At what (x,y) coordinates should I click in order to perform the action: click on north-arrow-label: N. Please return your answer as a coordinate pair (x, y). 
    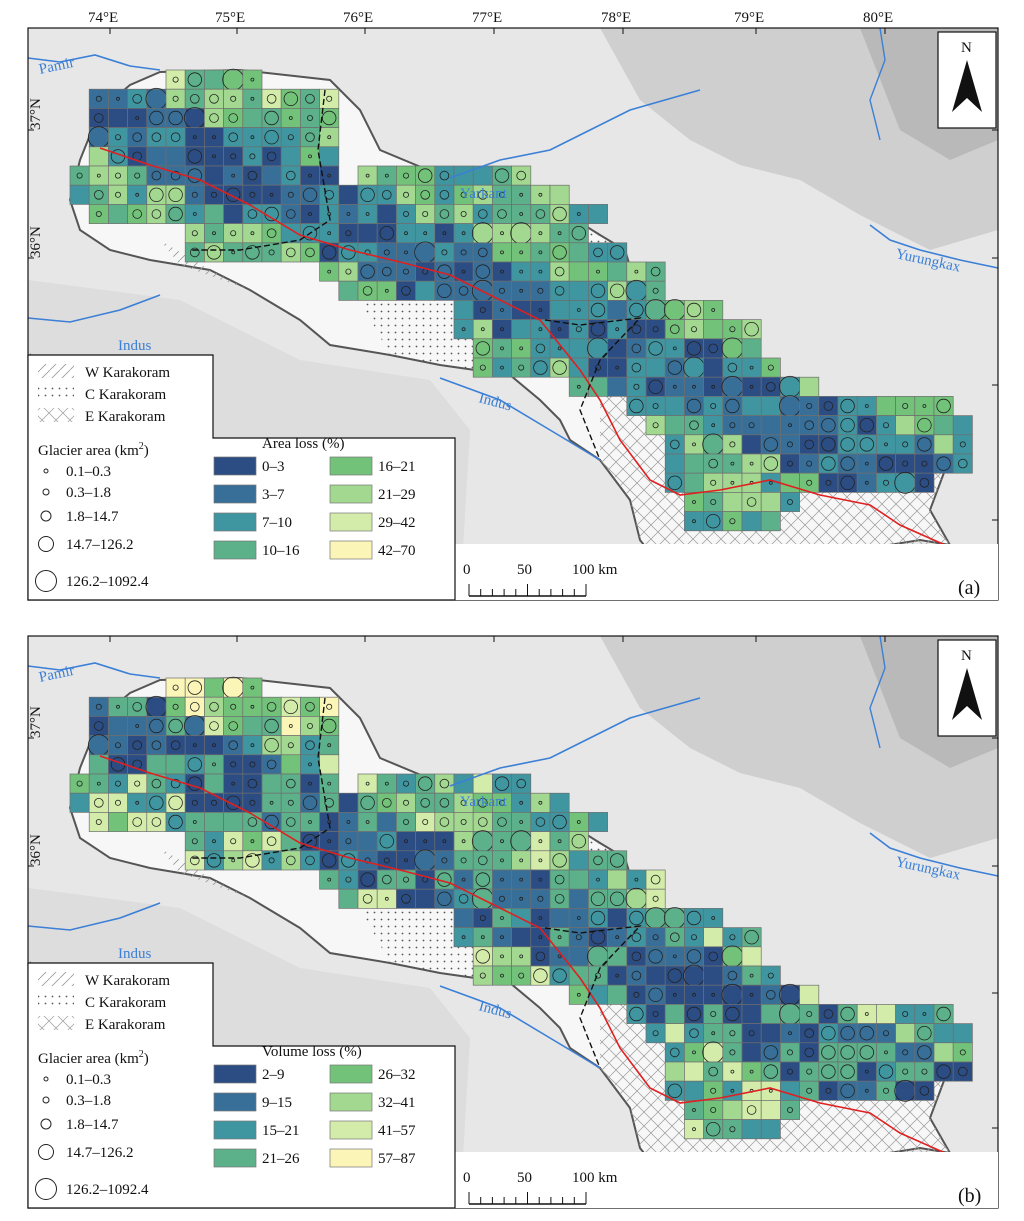
    Looking at the image, I should click on (966, 656).